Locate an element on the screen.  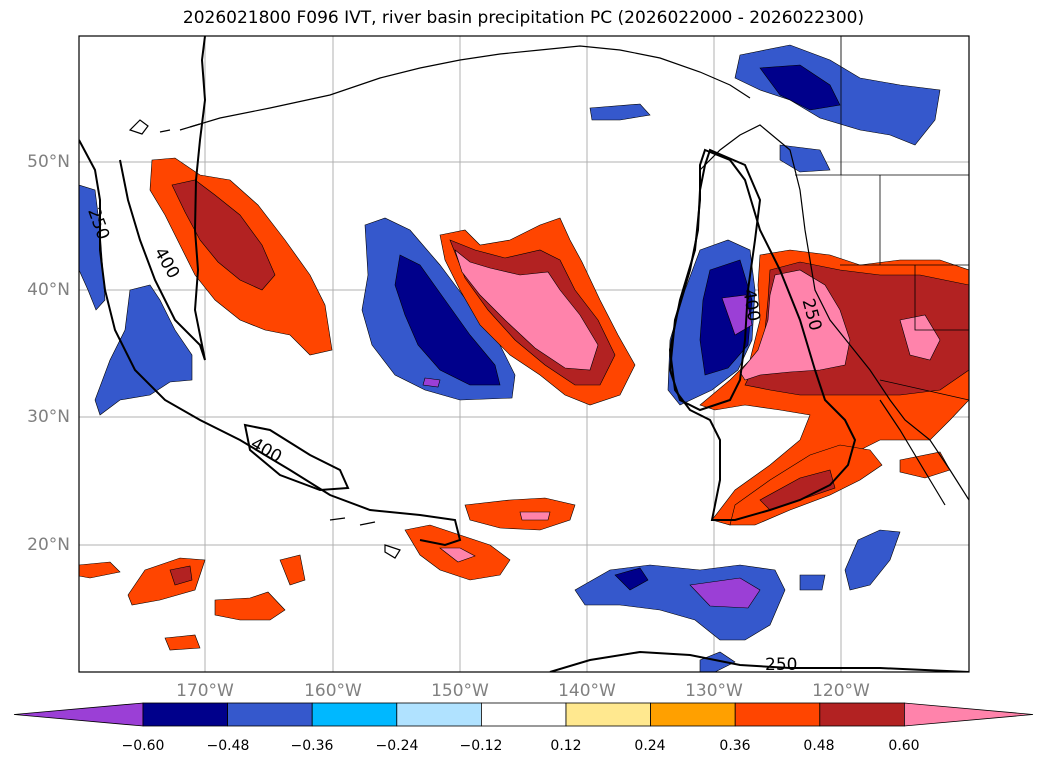
coast-pink-patch is located at coordinates (795, 325).